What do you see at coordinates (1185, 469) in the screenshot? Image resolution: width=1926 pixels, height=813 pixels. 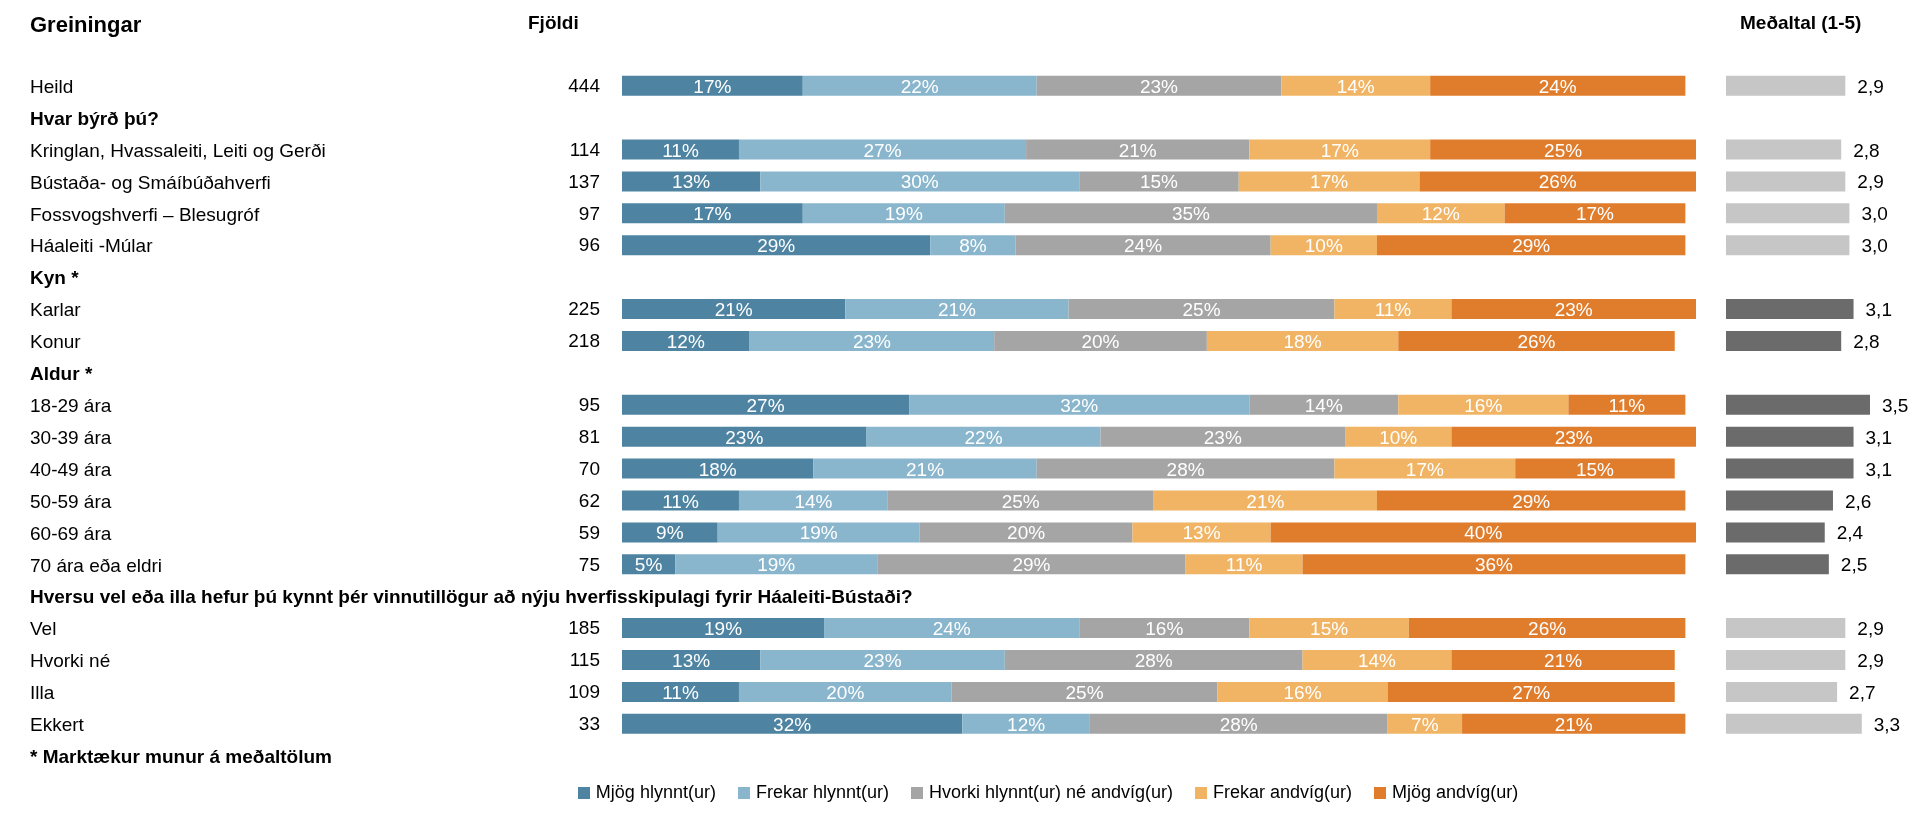 I see `data-label: 28%` at bounding box center [1185, 469].